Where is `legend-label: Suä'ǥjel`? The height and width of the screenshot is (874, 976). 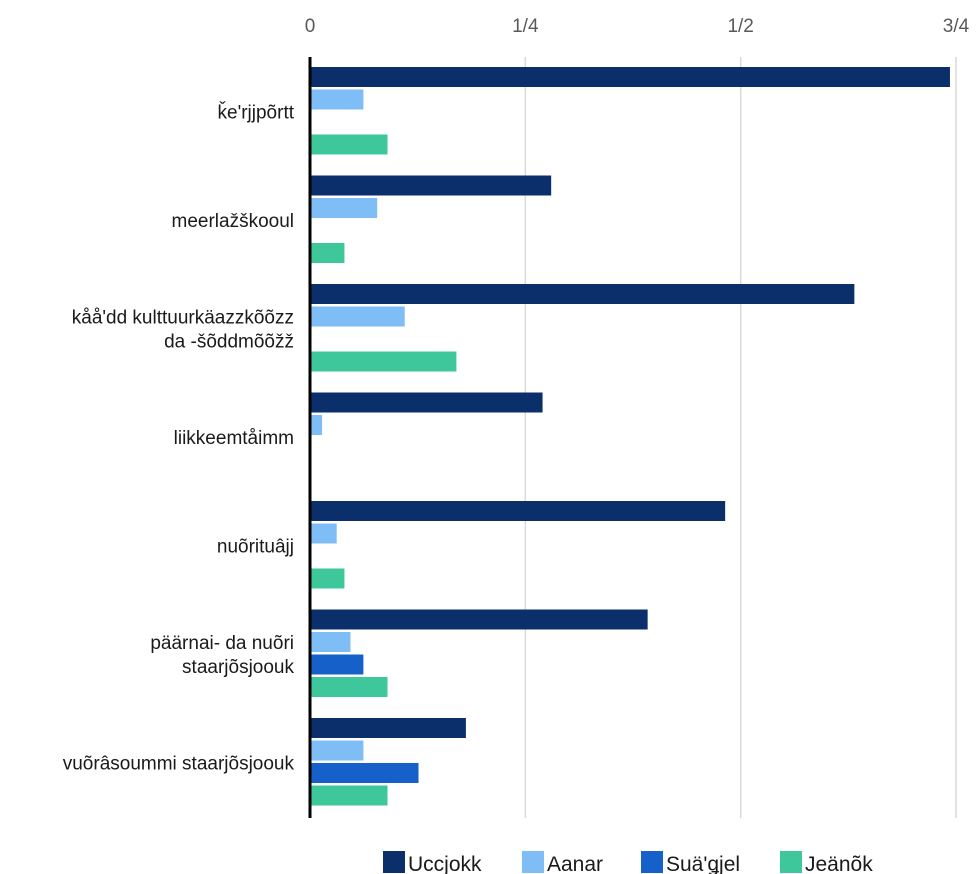
legend-label: Suä'ǥjel is located at coordinates (703, 863).